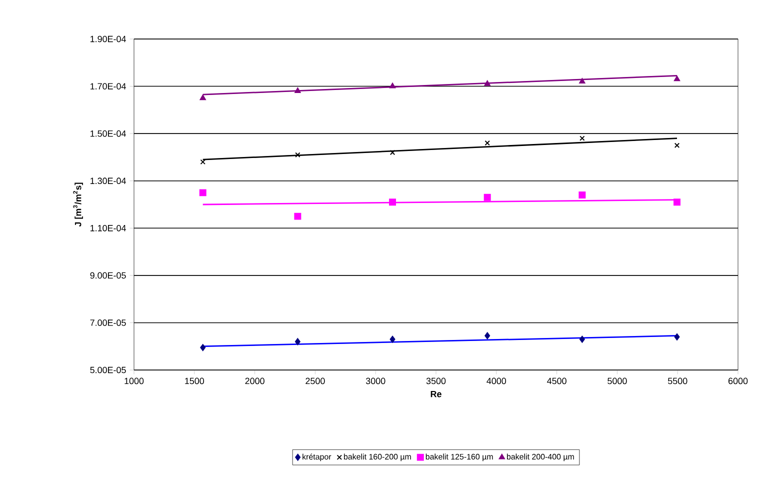 This screenshot has height=486, width=772. Describe the element at coordinates (436, 394) in the screenshot. I see `x-axis-title: Re` at that location.